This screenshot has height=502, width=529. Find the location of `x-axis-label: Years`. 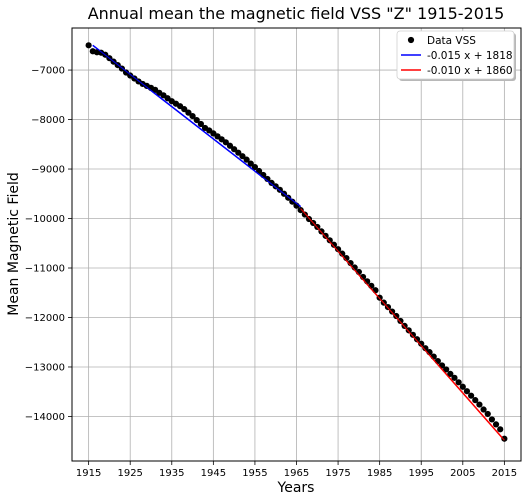

x-axis-label: Years is located at coordinates (296, 488).